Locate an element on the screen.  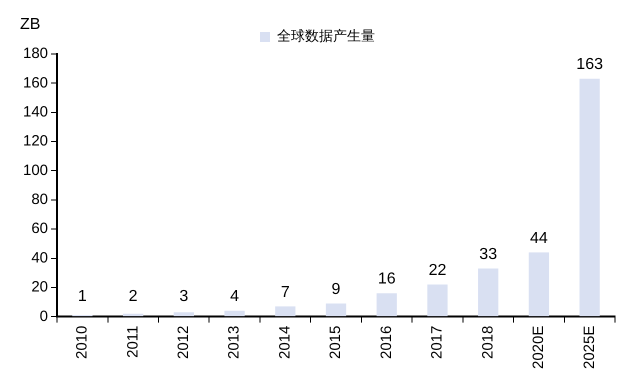
x-tick-label: 2016 is located at coordinates (386, 342).